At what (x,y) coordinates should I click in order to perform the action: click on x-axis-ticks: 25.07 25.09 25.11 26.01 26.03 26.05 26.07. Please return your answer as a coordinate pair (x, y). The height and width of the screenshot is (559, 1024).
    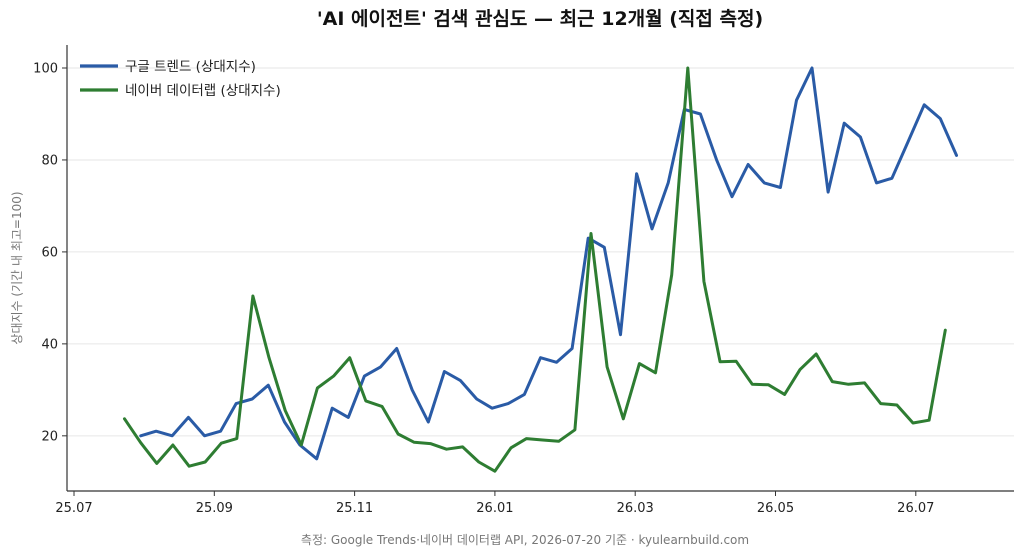
    Looking at the image, I should click on (494, 503).